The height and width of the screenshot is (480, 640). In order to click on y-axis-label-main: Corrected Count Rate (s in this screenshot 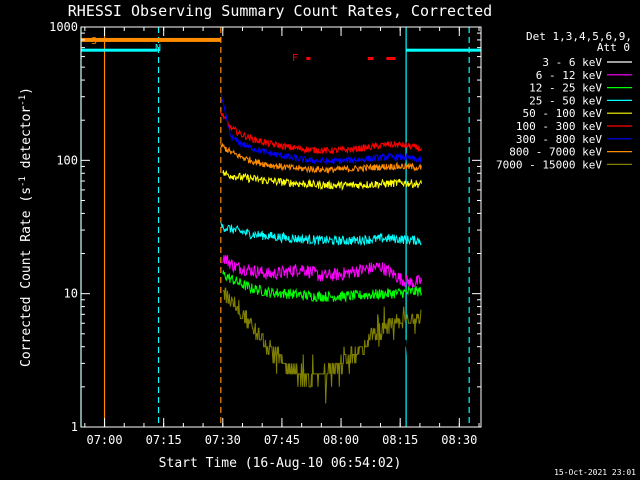, I will do `click(26, 277)`.